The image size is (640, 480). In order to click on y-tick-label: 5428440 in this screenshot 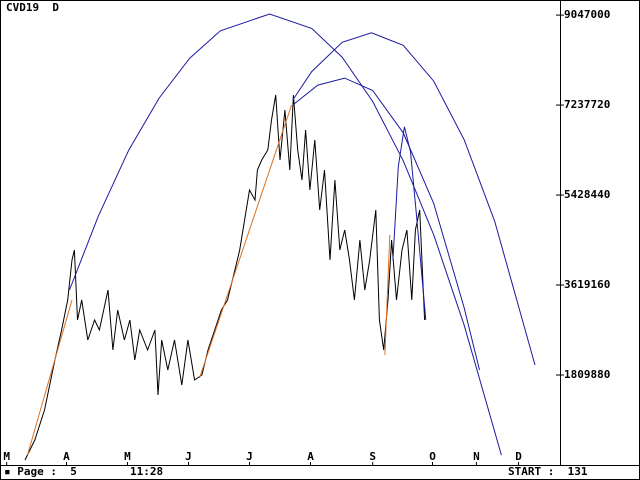, I will do `click(587, 194)`.